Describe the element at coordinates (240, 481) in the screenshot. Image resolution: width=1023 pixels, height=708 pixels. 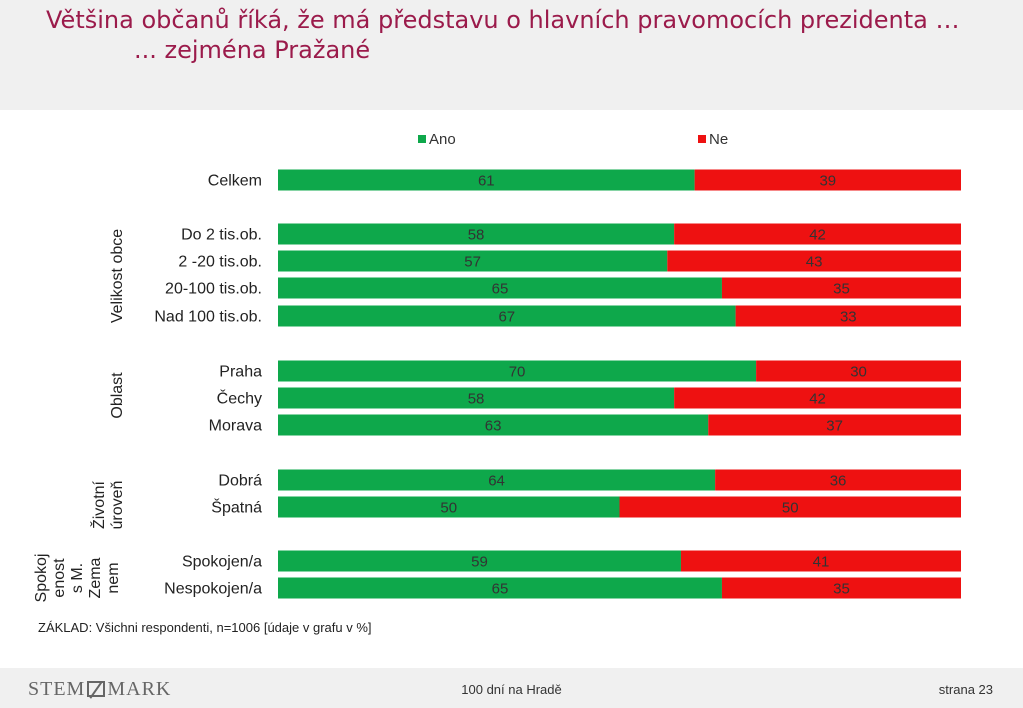
I see `category-label-8: Dobrá` at that location.